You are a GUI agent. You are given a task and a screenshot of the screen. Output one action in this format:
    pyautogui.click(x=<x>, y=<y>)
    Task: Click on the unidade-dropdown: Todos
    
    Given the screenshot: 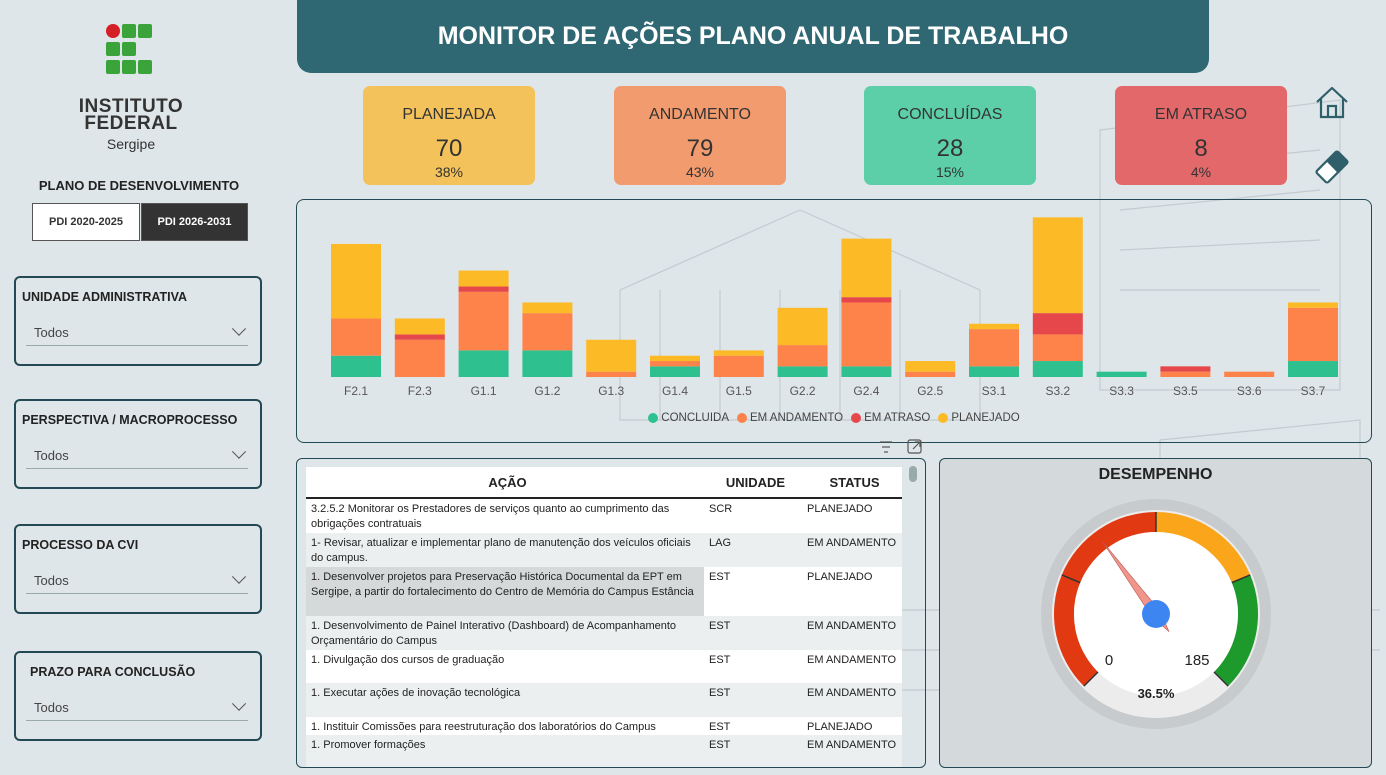 What is the action you would take?
    pyautogui.click(x=137, y=333)
    